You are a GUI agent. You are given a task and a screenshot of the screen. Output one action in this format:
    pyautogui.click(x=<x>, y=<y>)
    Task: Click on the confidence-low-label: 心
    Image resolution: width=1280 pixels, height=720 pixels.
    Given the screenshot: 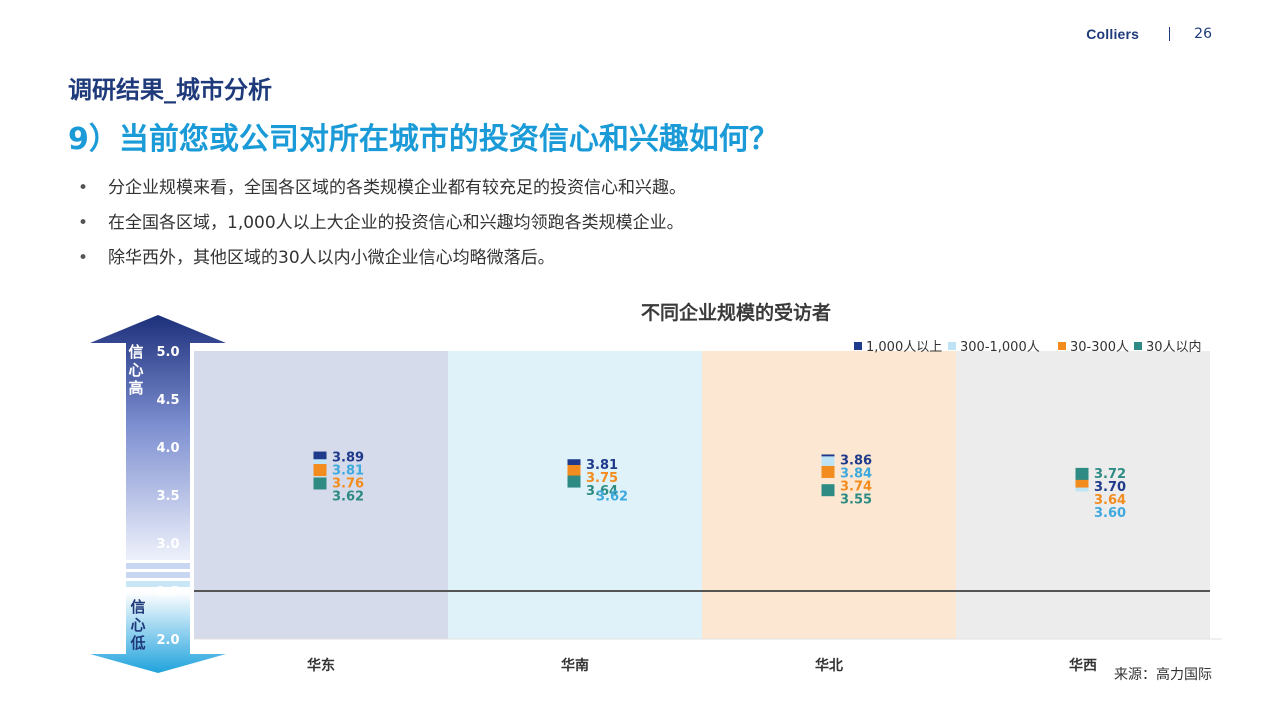 What is the action you would take?
    pyautogui.click(x=137, y=625)
    